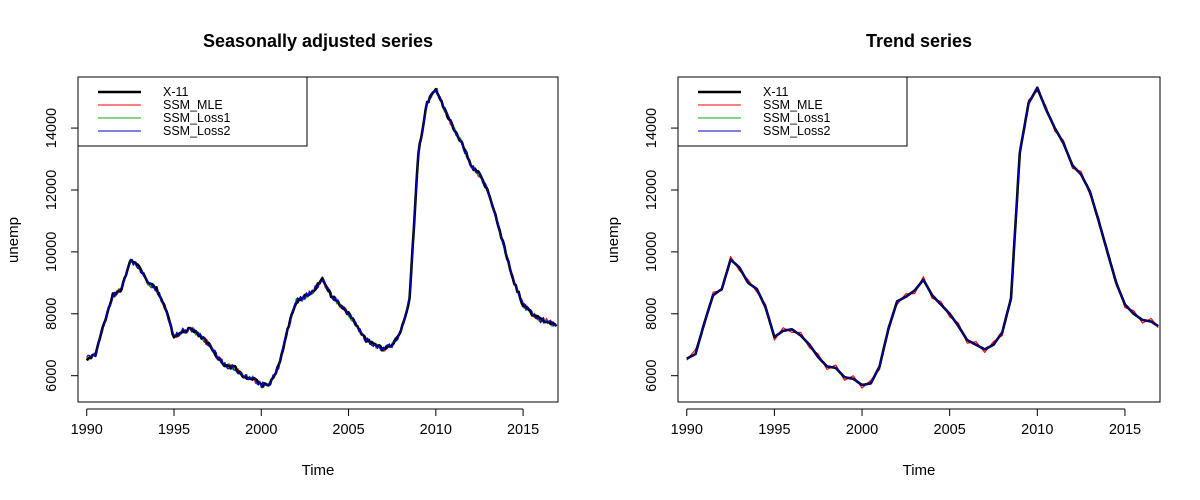  What do you see at coordinates (318, 41) in the screenshot?
I see `chart-title: Seasonally adjusted series` at bounding box center [318, 41].